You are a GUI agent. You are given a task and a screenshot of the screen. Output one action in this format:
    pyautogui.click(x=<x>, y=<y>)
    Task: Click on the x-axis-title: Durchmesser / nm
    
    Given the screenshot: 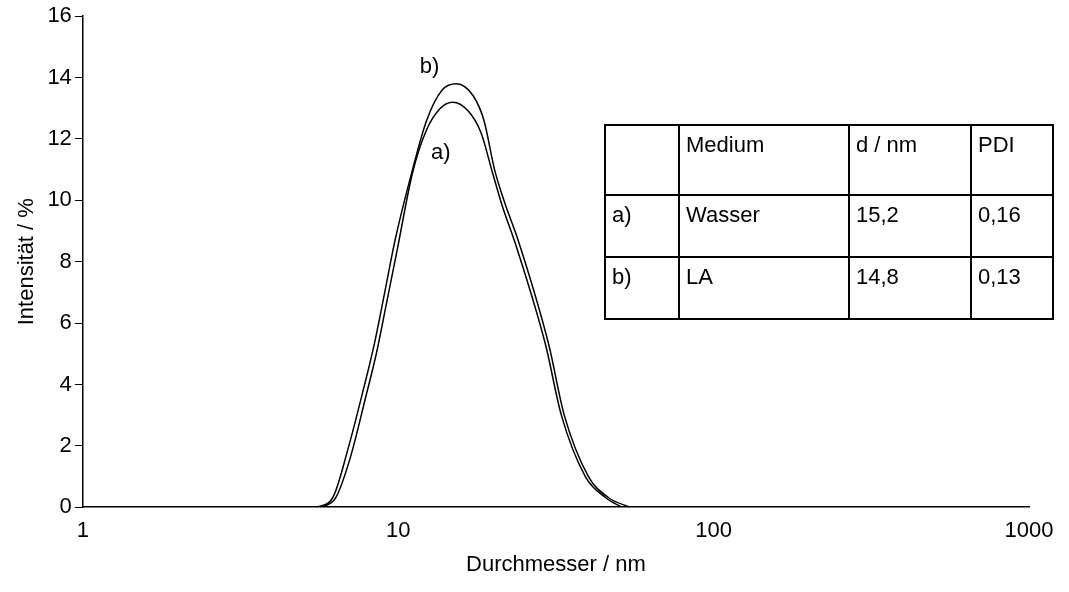 What is the action you would take?
    pyautogui.click(x=556, y=563)
    